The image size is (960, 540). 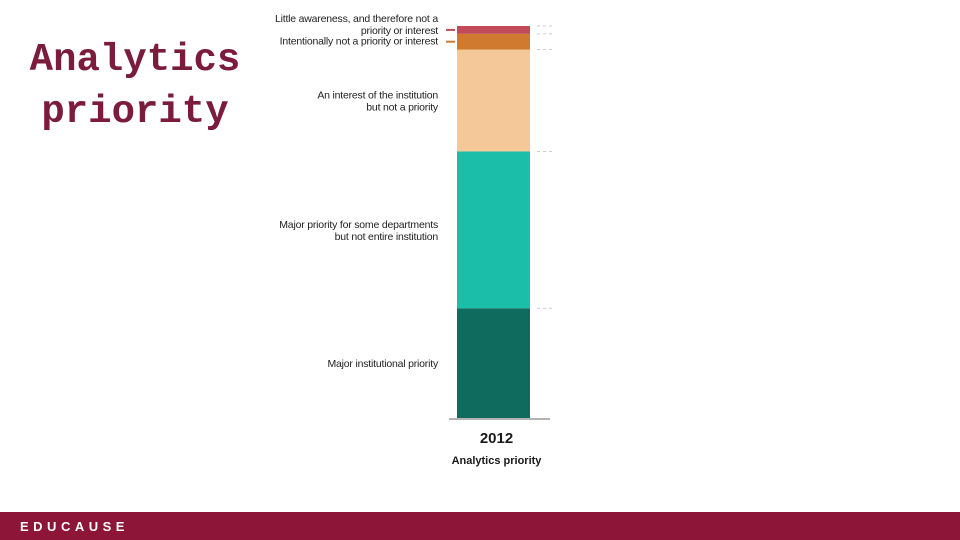 I want to click on series-label: Major institutional priority, so click(x=382, y=364).